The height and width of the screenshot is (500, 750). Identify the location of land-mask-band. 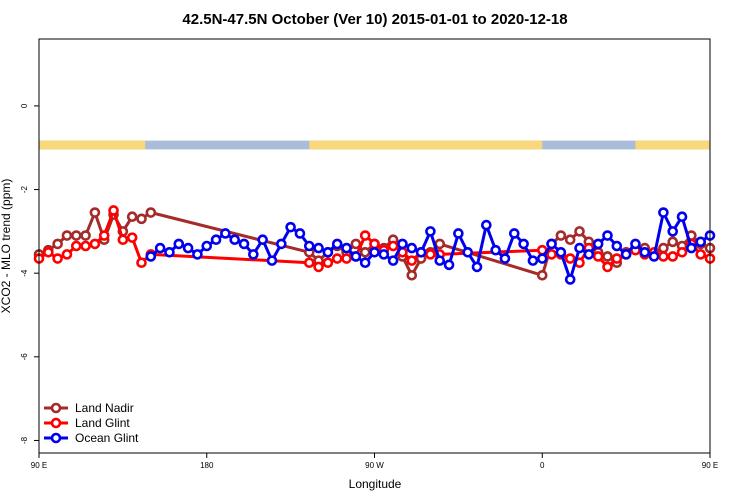
(374, 145).